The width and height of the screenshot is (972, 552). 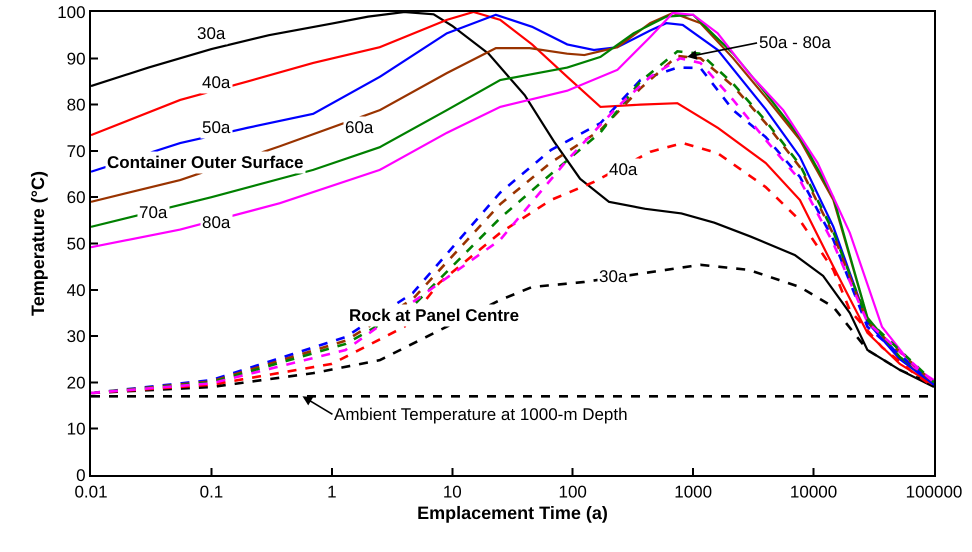 I want to click on annotation: 40a, so click(x=623, y=169).